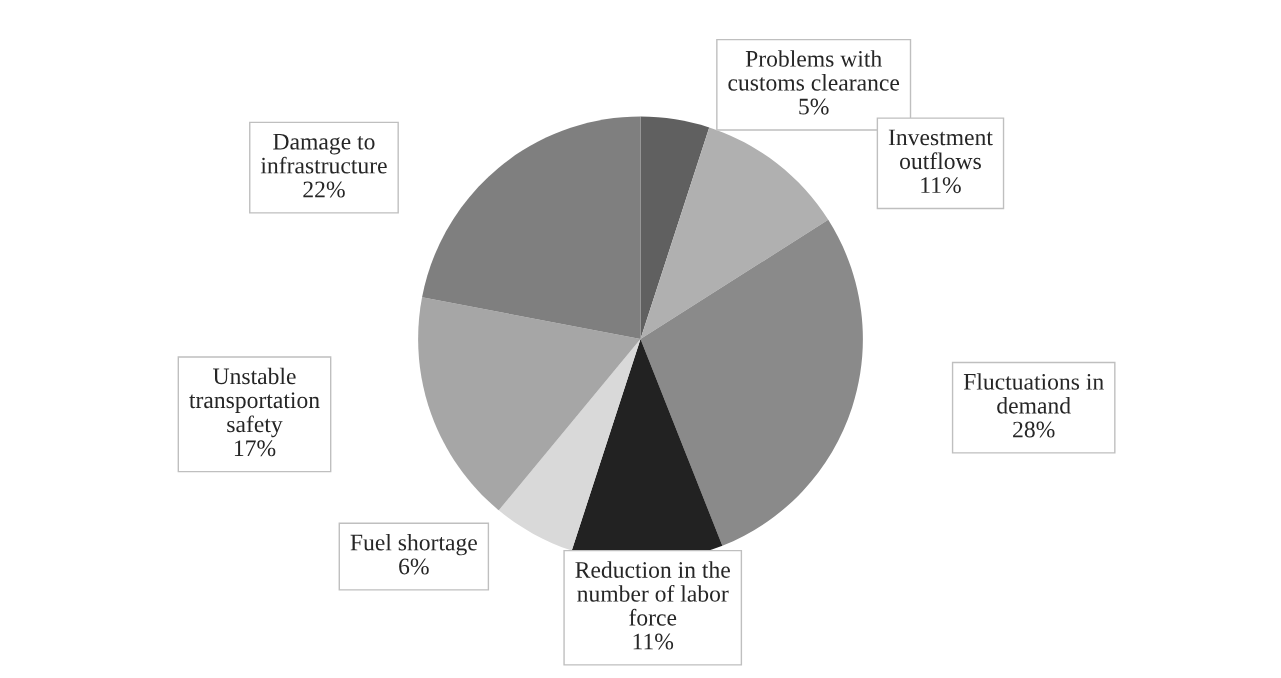 The width and height of the screenshot is (1281, 678). I want to click on data-label: 6%, so click(414, 566).